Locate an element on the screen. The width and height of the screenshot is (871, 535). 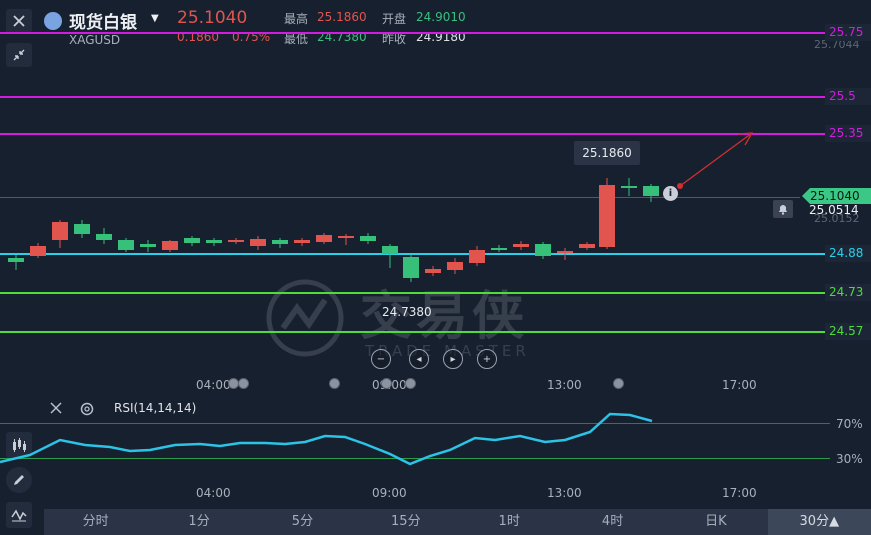
tab-1h: 1时 is located at coordinates (509, 521).